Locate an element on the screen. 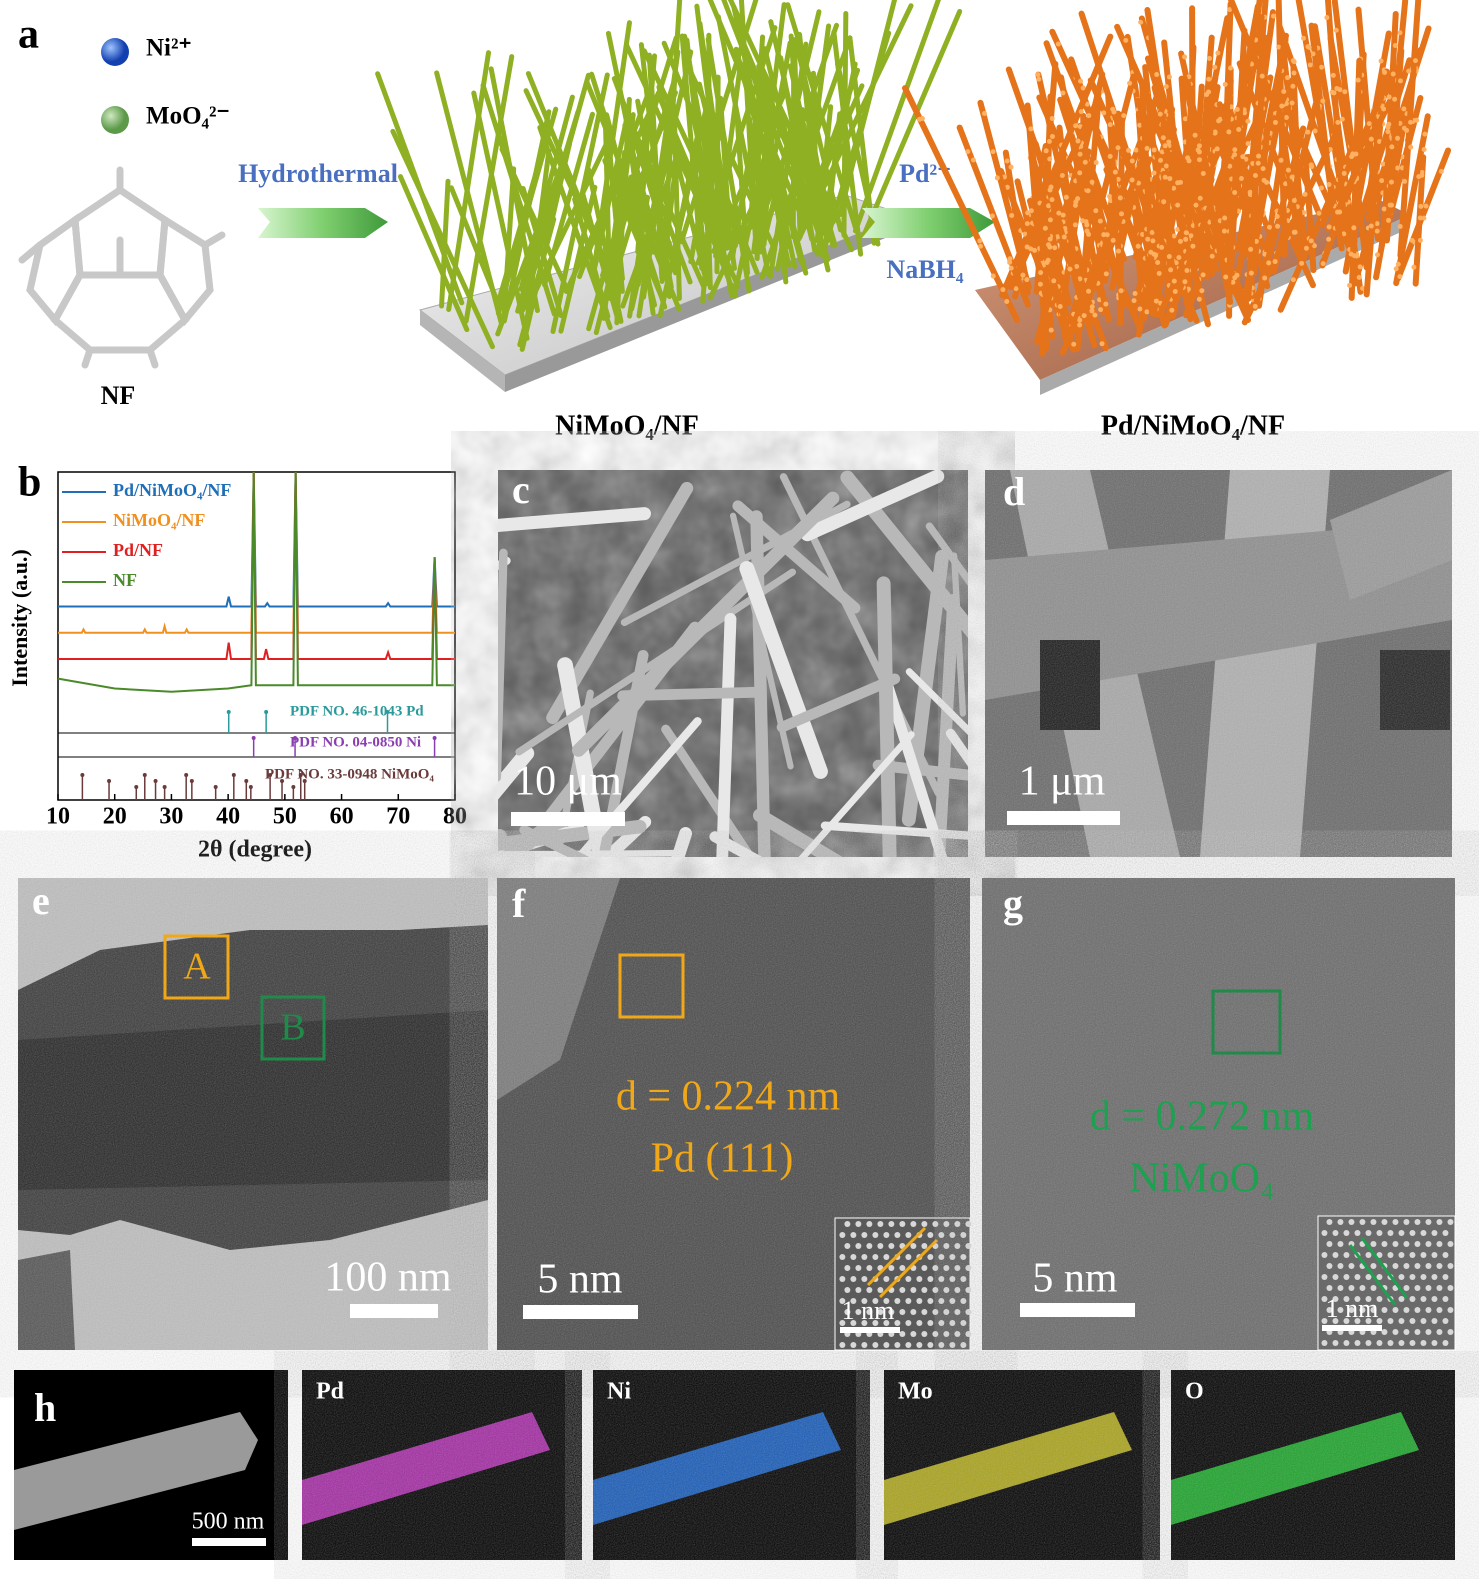 The height and width of the screenshot is (1581, 1479). panel-c: c 10 μm is located at coordinates (733, 662).